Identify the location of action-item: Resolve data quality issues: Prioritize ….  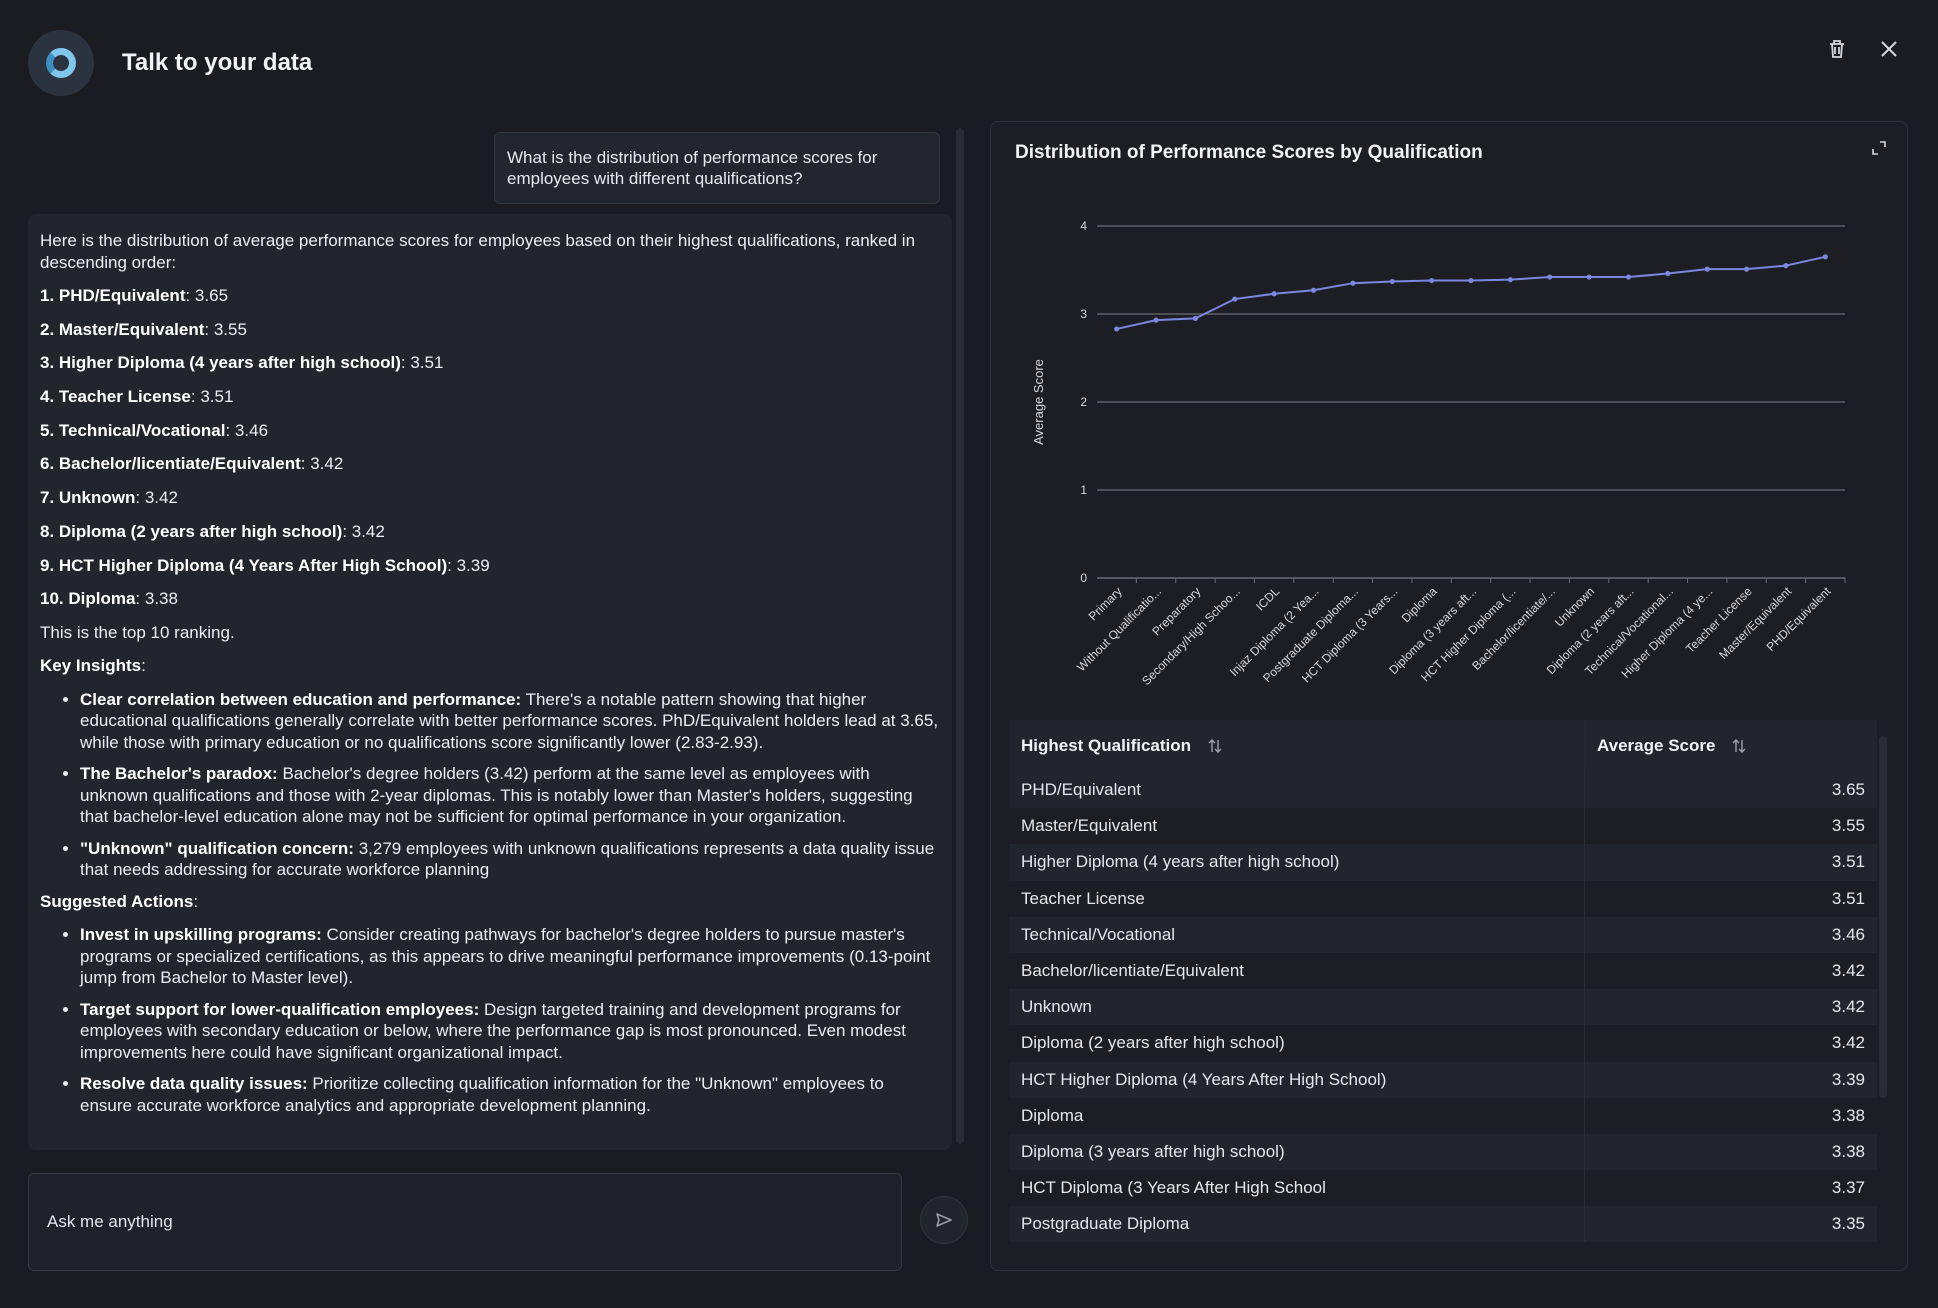
(510, 1094).